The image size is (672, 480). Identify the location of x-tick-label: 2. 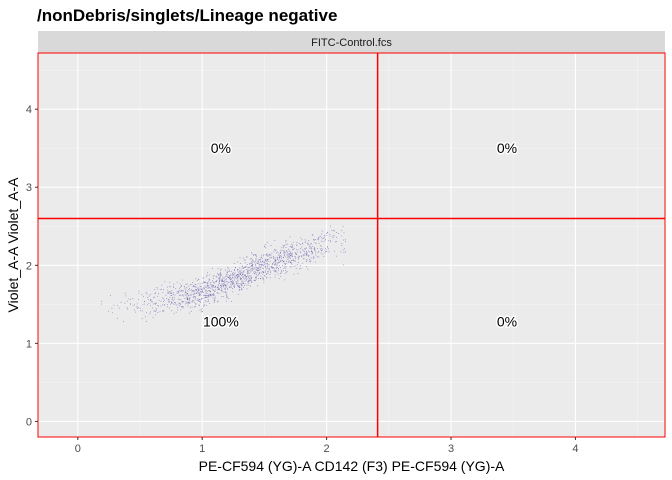
(327, 449).